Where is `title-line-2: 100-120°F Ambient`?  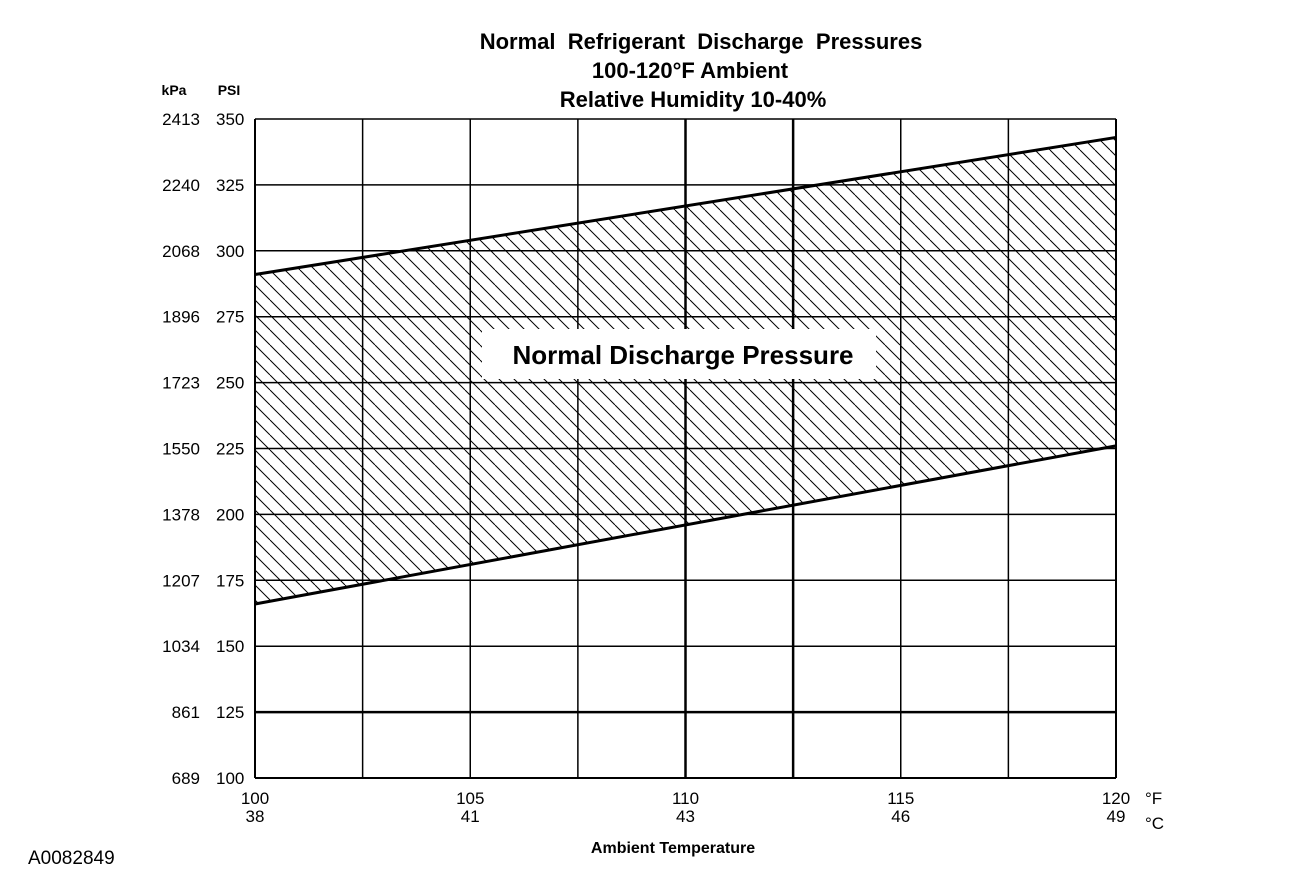 title-line-2: 100-120°F Ambient is located at coordinates (690, 70).